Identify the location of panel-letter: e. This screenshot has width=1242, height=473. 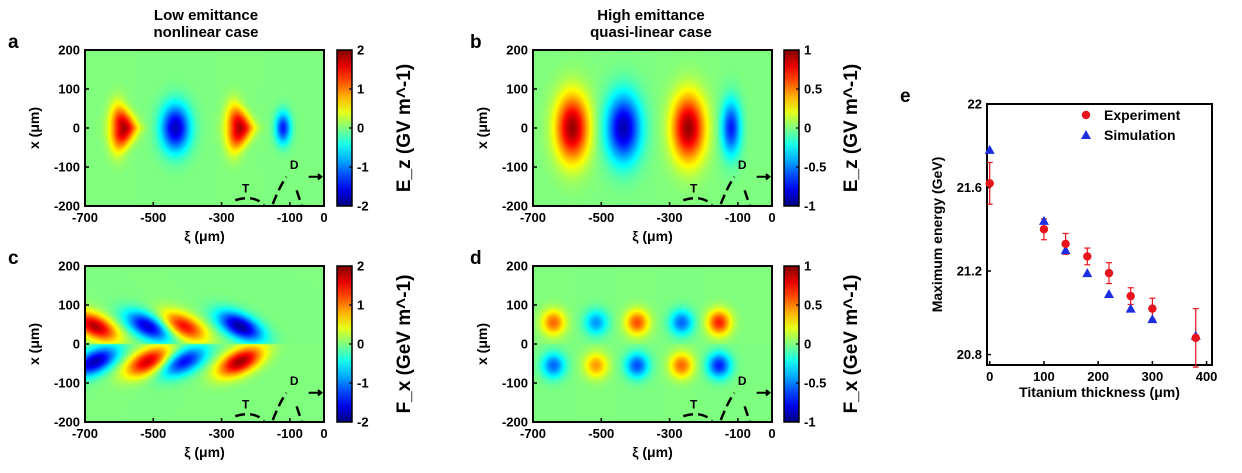
(905, 96).